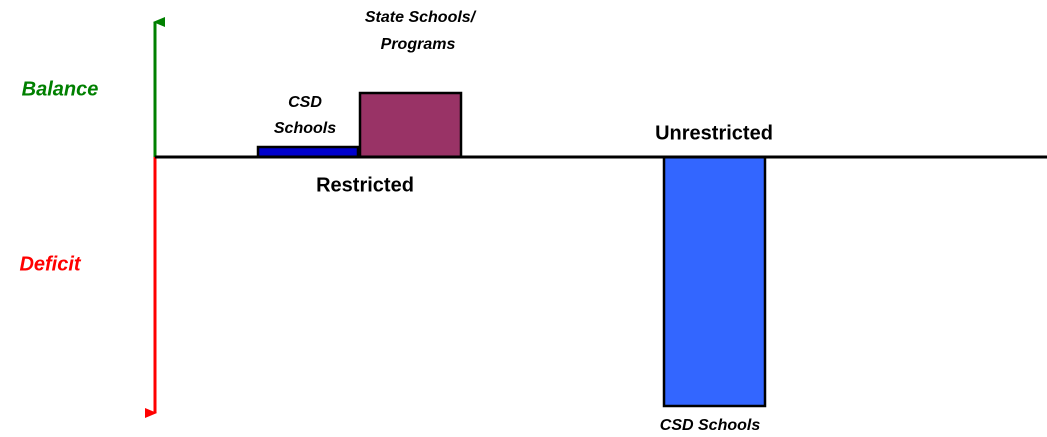 The image size is (1047, 437). What do you see at coordinates (305, 102) in the screenshot?
I see `bar-label: CSD` at bounding box center [305, 102].